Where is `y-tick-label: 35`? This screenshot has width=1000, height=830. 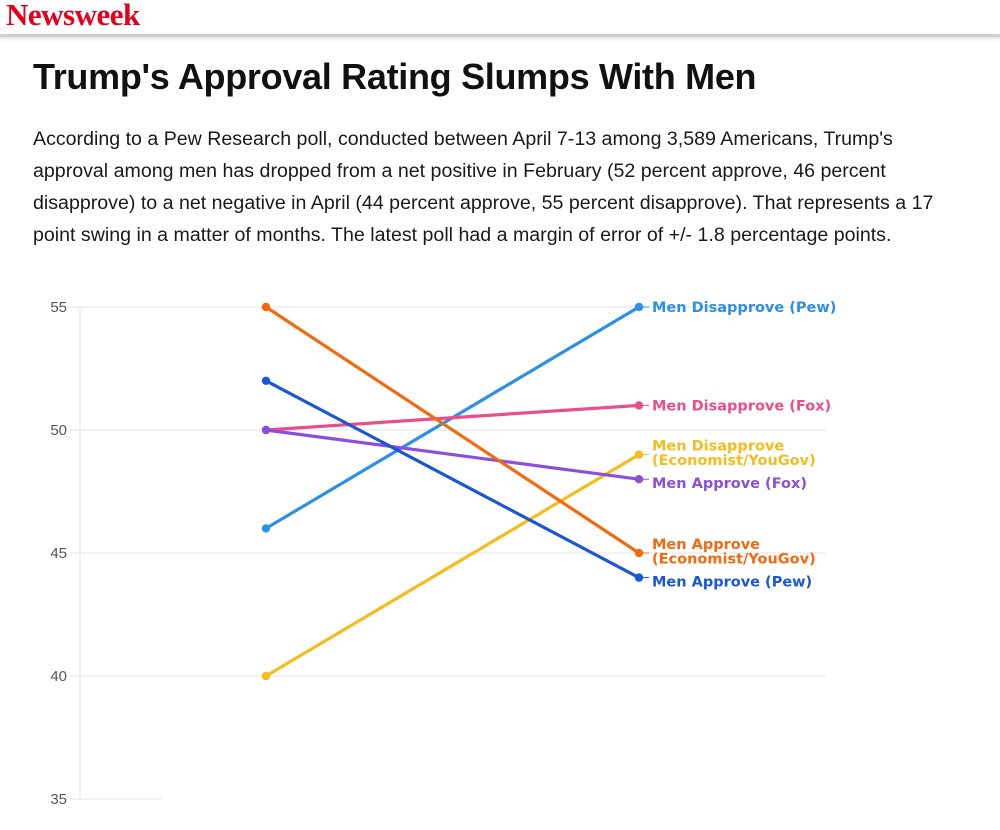 y-tick-label: 35 is located at coordinates (58, 799).